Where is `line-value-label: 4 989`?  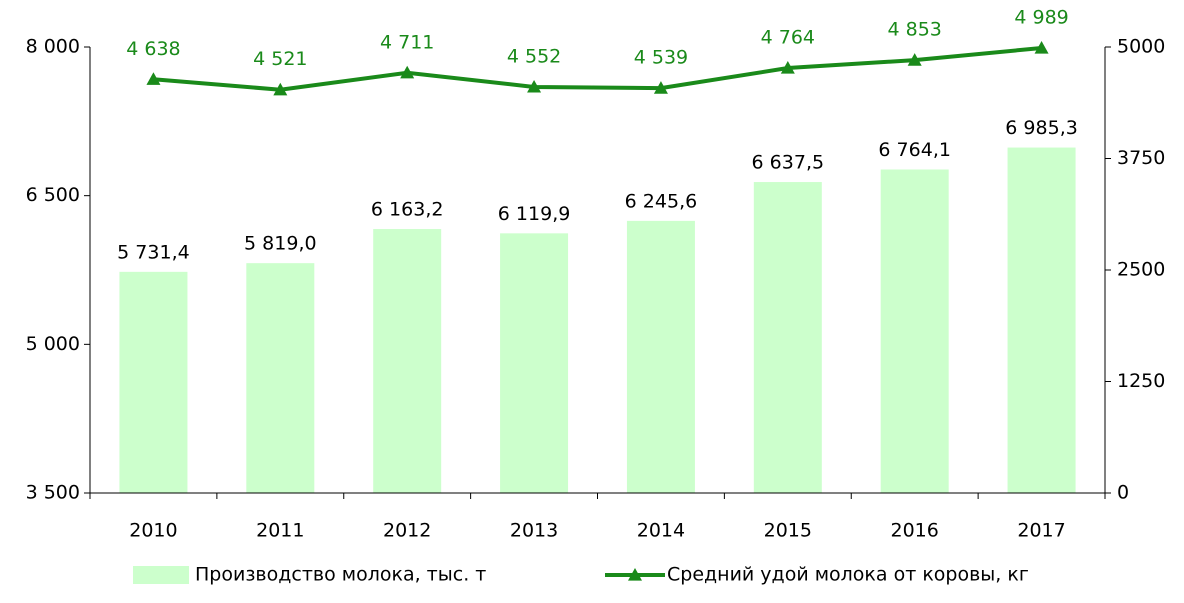 line-value-label: 4 989 is located at coordinates (1041, 17).